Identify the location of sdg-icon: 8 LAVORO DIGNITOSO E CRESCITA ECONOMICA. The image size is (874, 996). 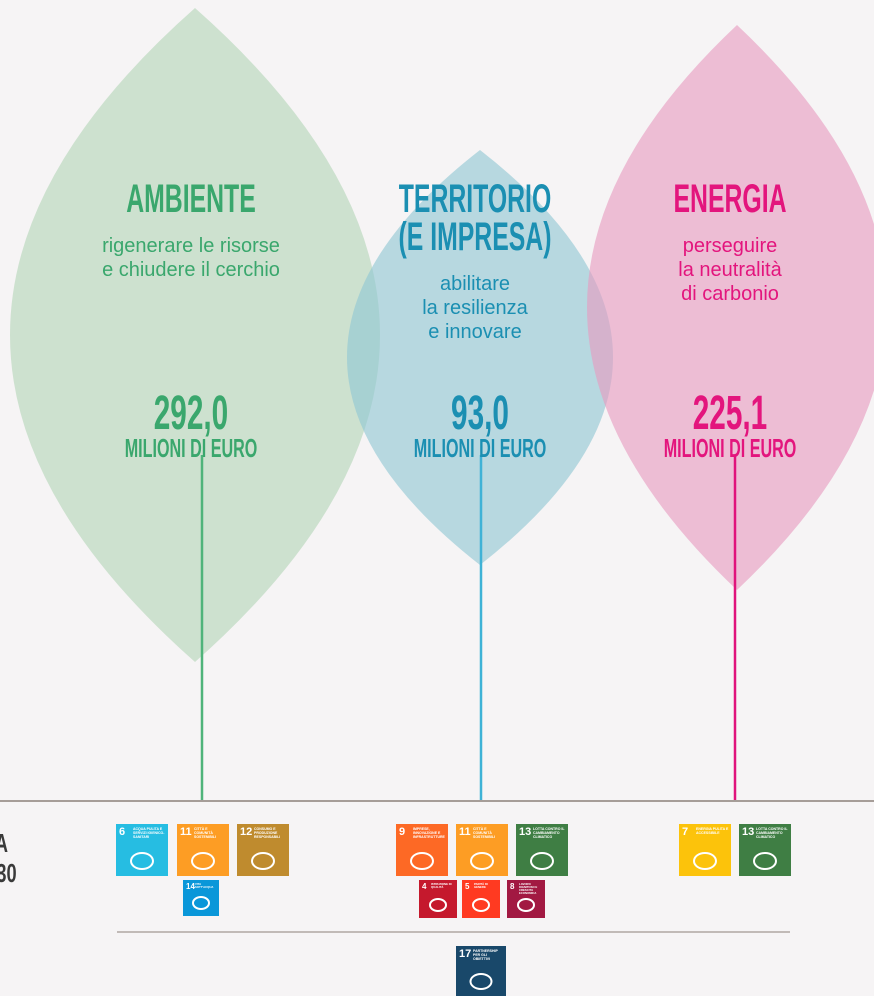
(526, 899).